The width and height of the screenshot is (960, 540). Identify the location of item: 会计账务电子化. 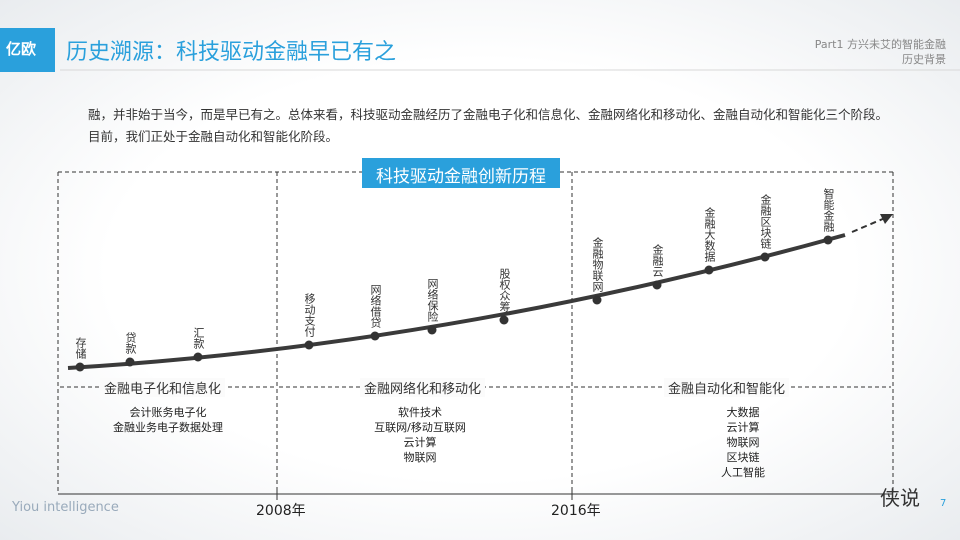
(168, 412).